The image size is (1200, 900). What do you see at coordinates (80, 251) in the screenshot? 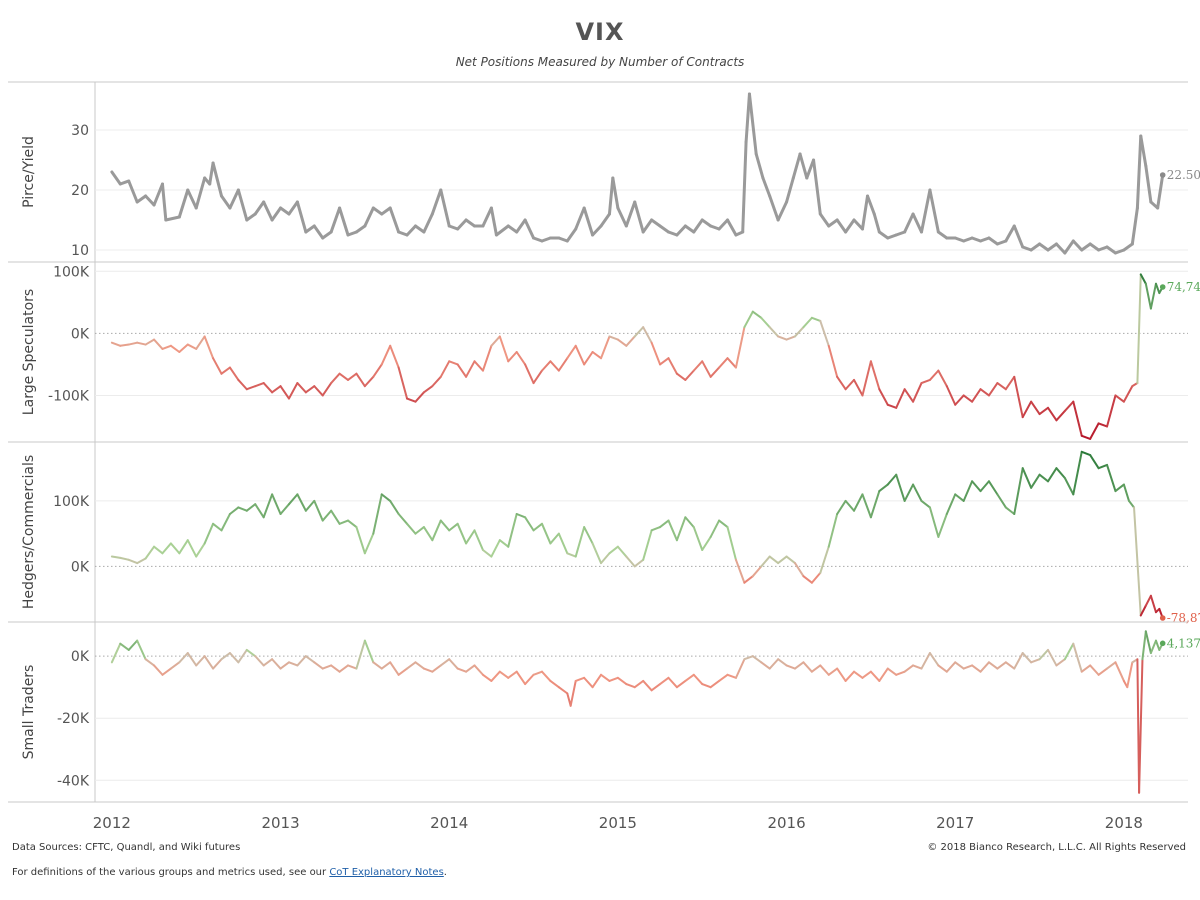
I see `y-tick-label: 10` at bounding box center [80, 251].